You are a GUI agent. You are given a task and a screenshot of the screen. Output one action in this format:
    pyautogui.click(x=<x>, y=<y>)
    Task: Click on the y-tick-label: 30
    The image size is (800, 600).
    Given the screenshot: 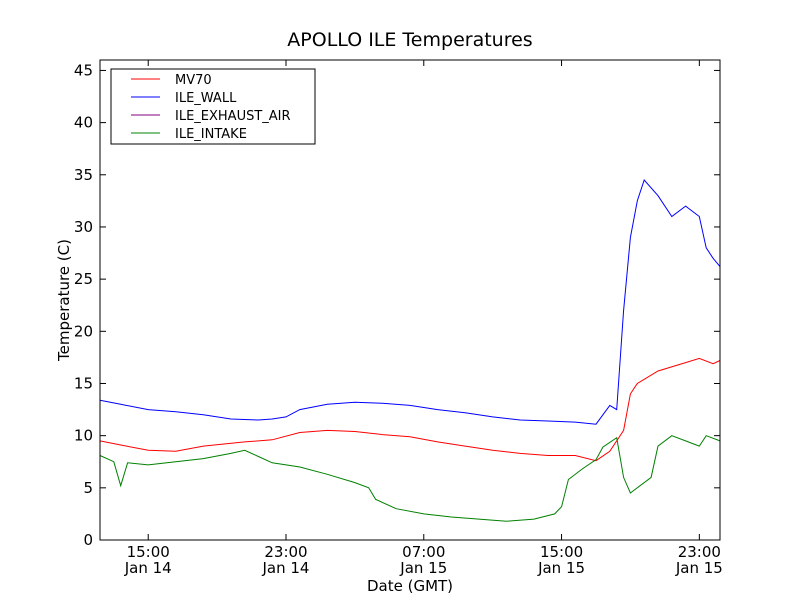 What is the action you would take?
    pyautogui.click(x=83, y=227)
    